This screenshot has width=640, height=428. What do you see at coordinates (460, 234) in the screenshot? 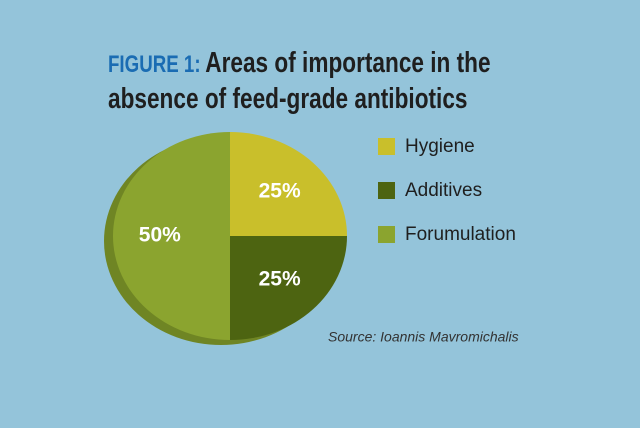
I see `legend-label: Forumulation` at bounding box center [460, 234].